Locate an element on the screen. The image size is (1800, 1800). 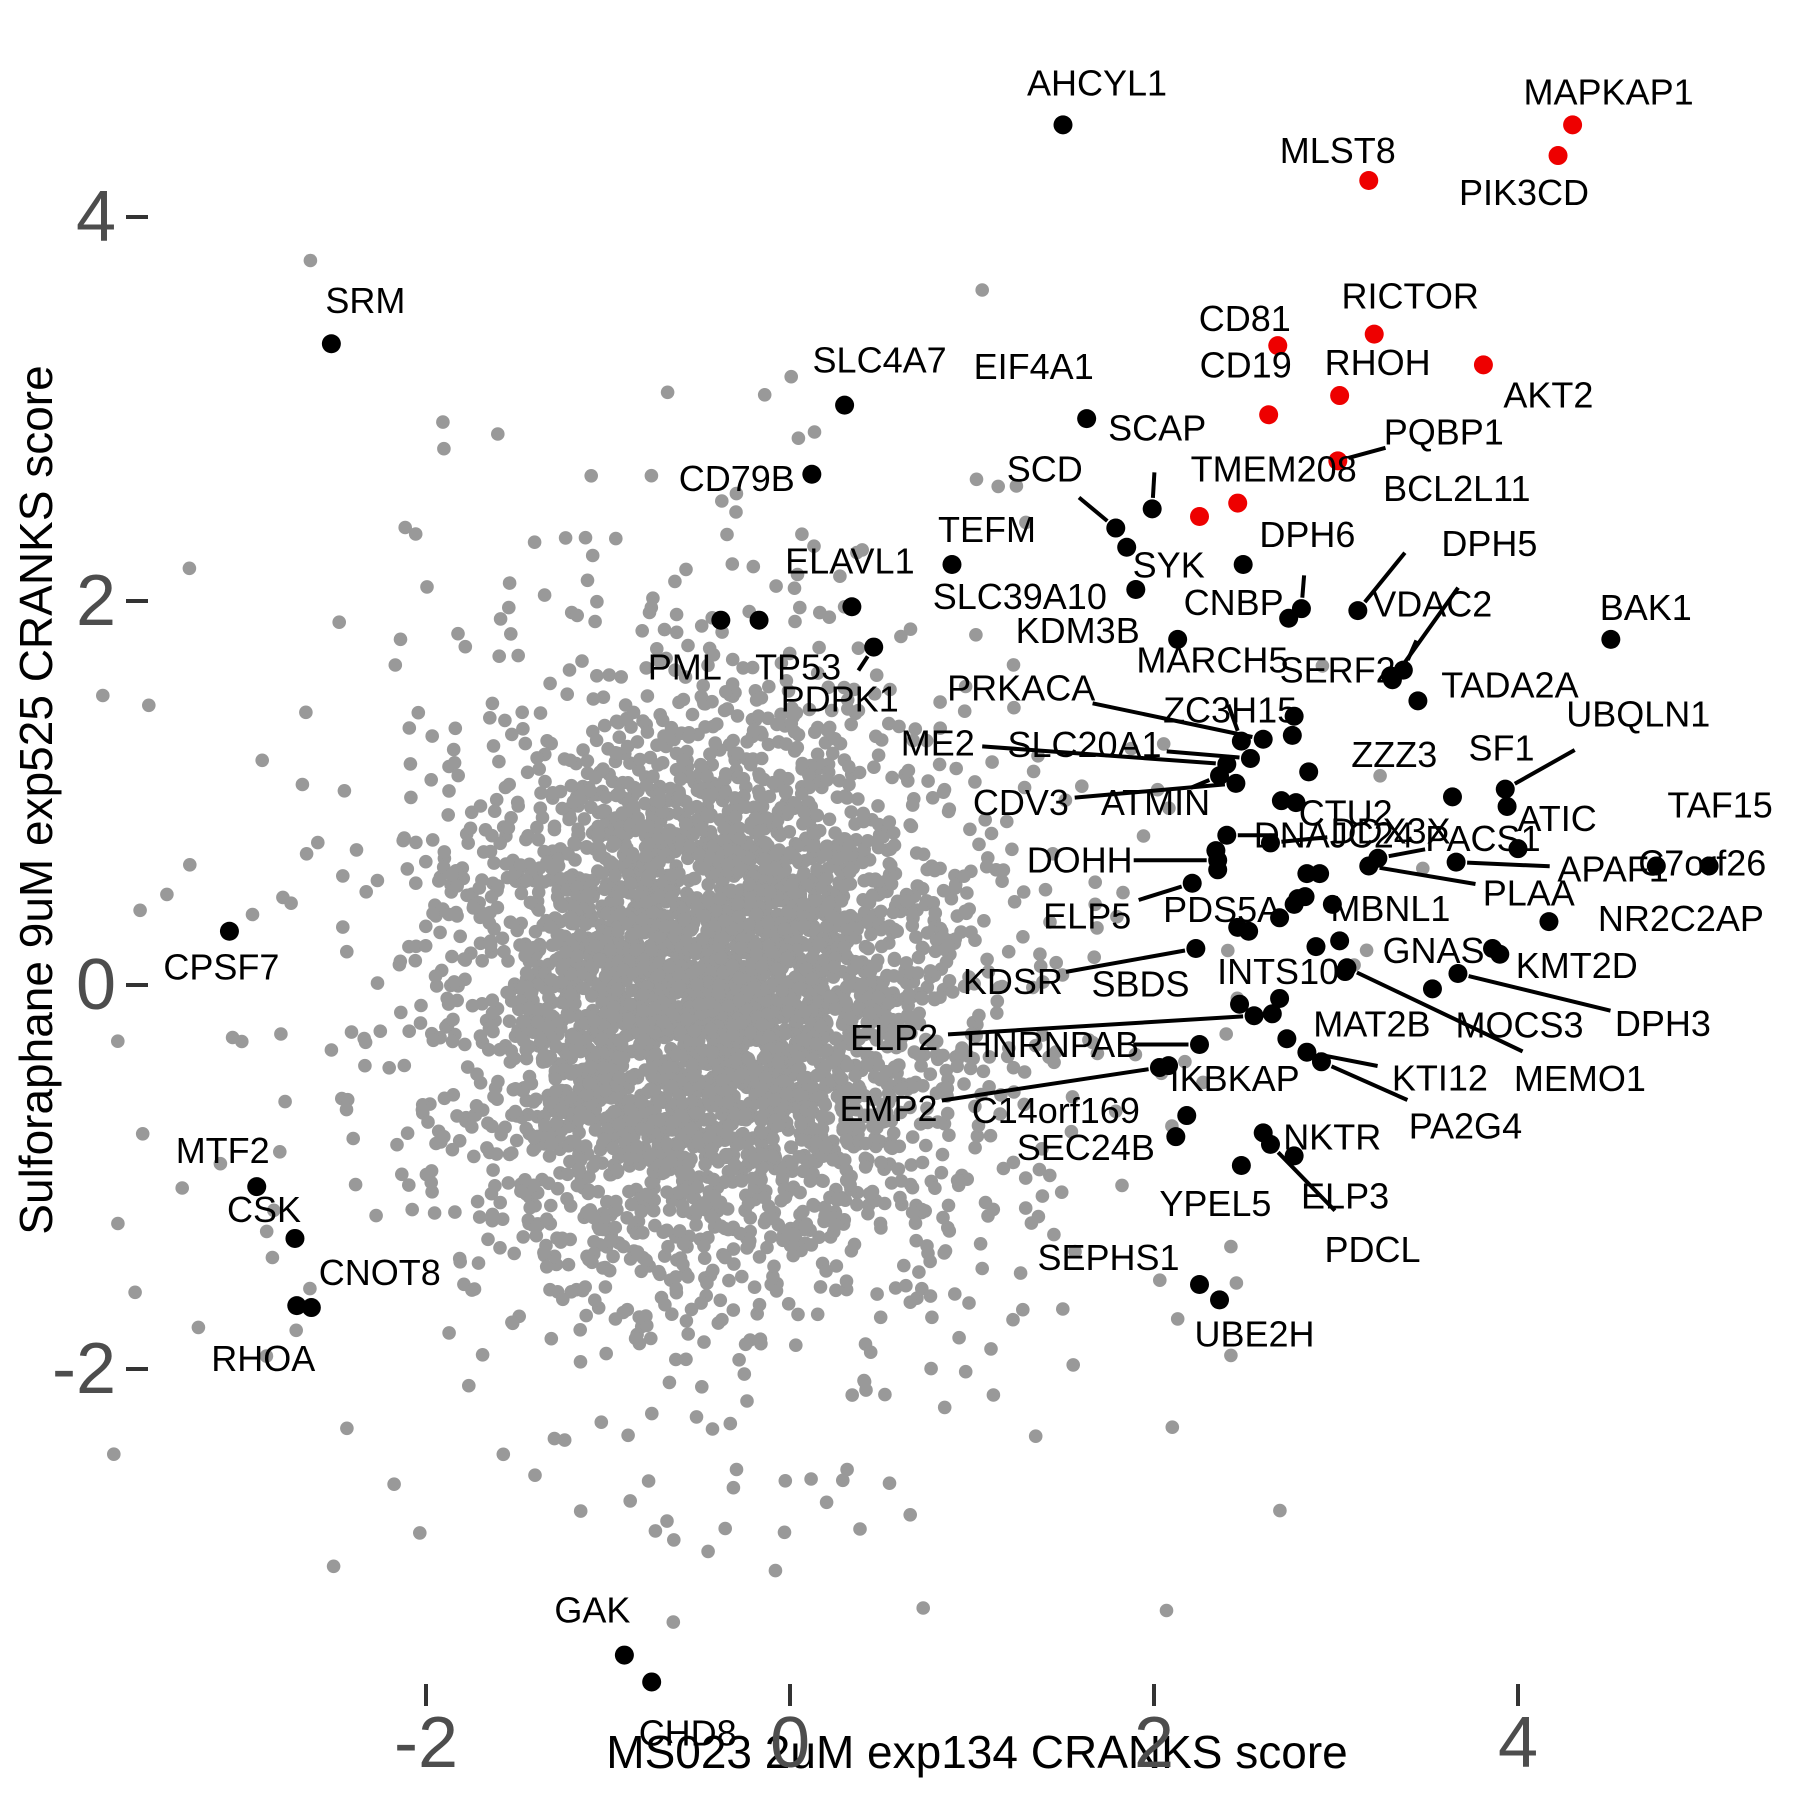
gene-label-CSK: CSK is located at coordinates (264, 1209).